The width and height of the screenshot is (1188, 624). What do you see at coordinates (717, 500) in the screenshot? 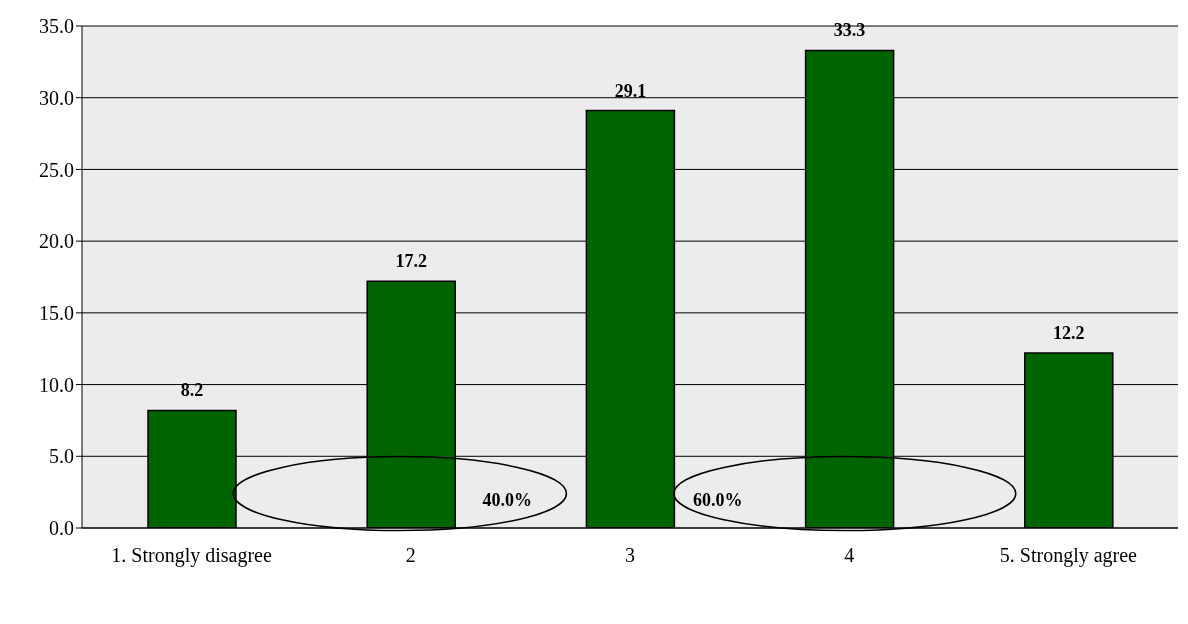
I see `annotation: 60.0%` at bounding box center [717, 500].